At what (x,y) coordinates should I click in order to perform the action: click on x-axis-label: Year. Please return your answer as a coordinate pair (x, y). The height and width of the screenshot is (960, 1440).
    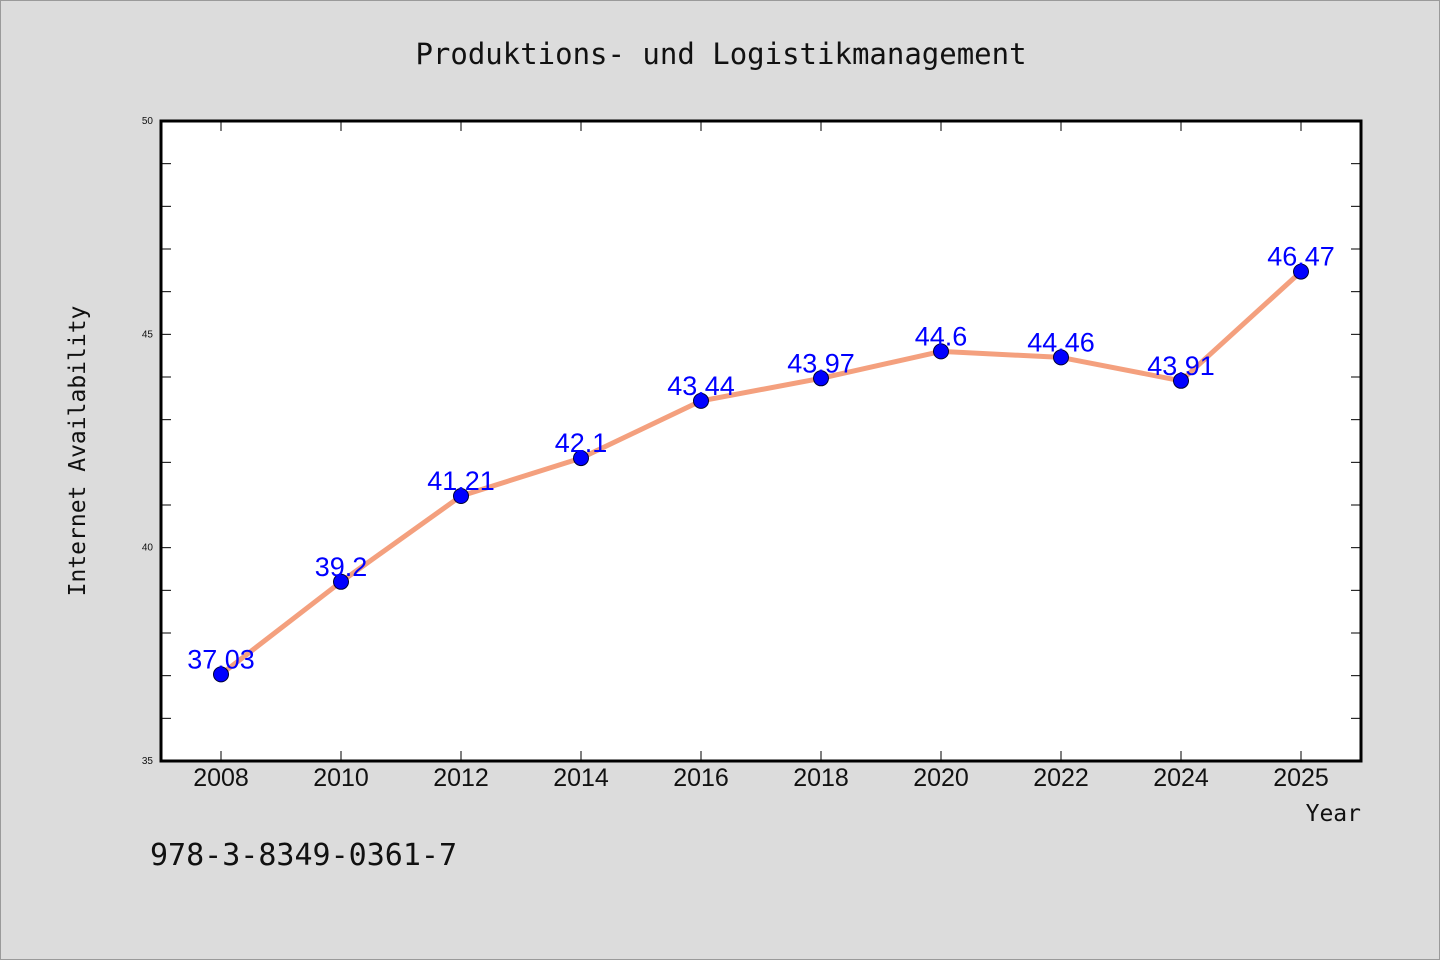
    Looking at the image, I should click on (1333, 814).